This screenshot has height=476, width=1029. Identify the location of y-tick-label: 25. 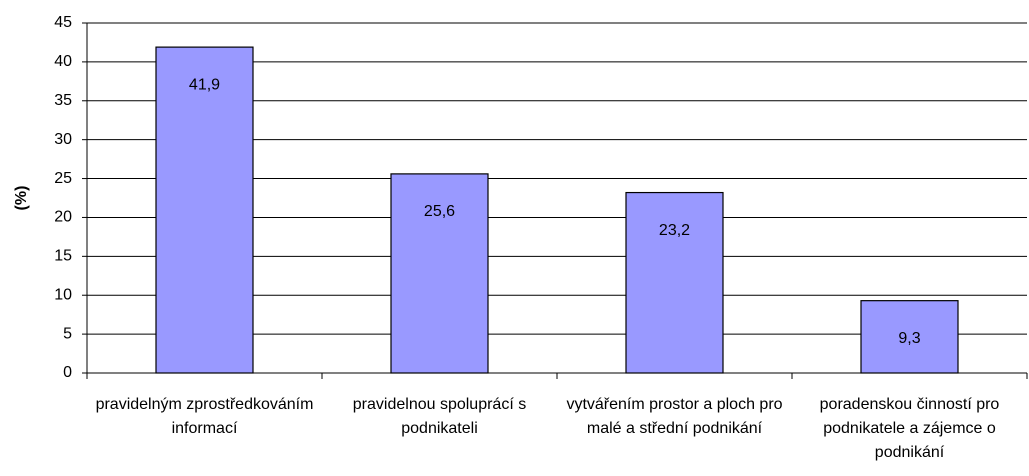
(63, 178).